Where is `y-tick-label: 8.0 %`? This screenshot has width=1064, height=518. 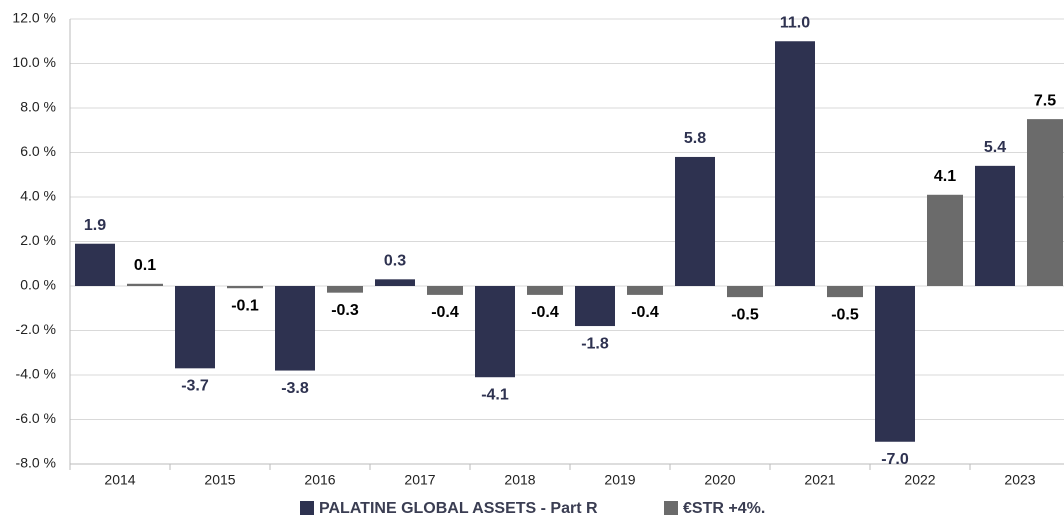 y-tick-label: 8.0 % is located at coordinates (38, 107).